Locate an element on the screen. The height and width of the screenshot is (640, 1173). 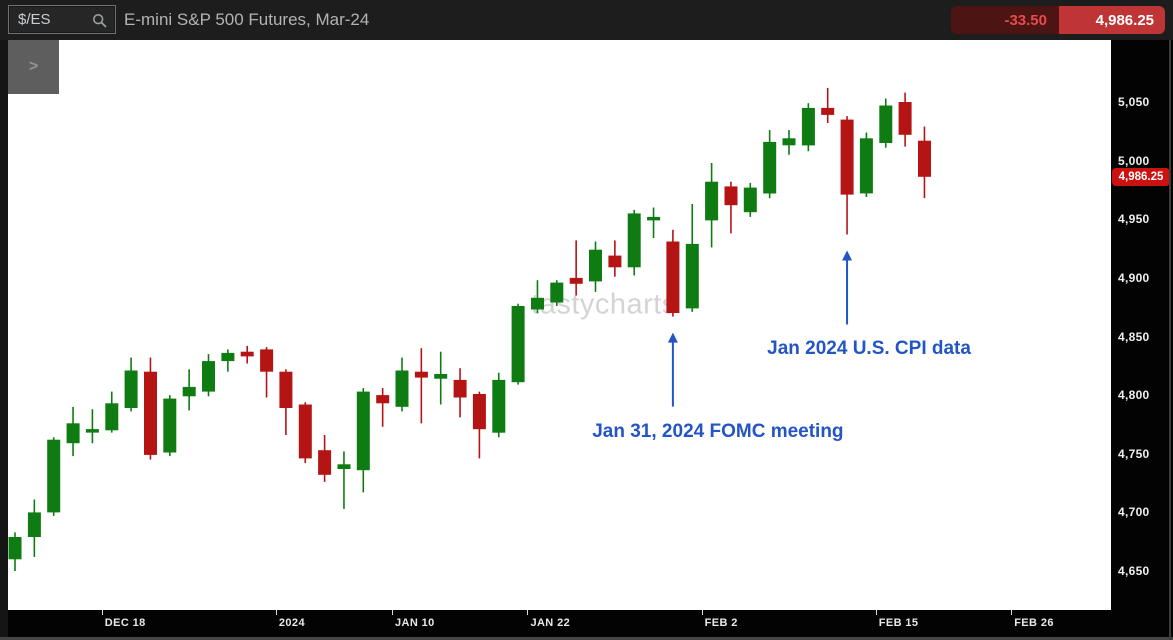
time-axis-label: DEC 18 is located at coordinates (125, 623).